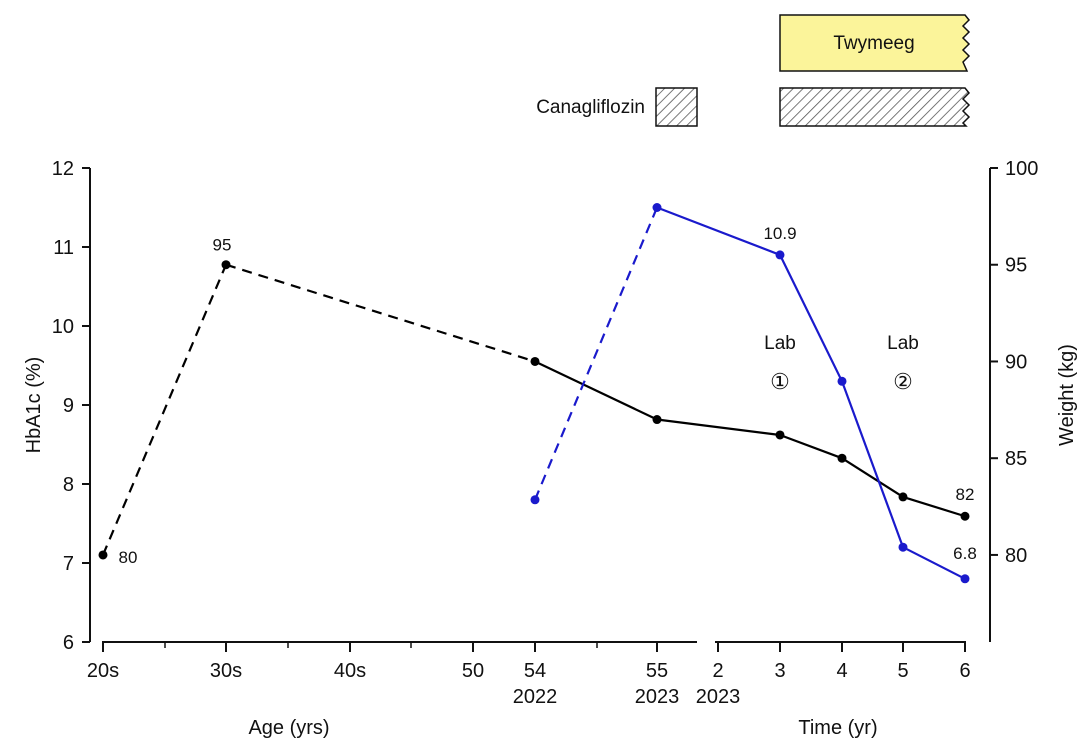  I want to click on data-label: 95, so click(222, 245).